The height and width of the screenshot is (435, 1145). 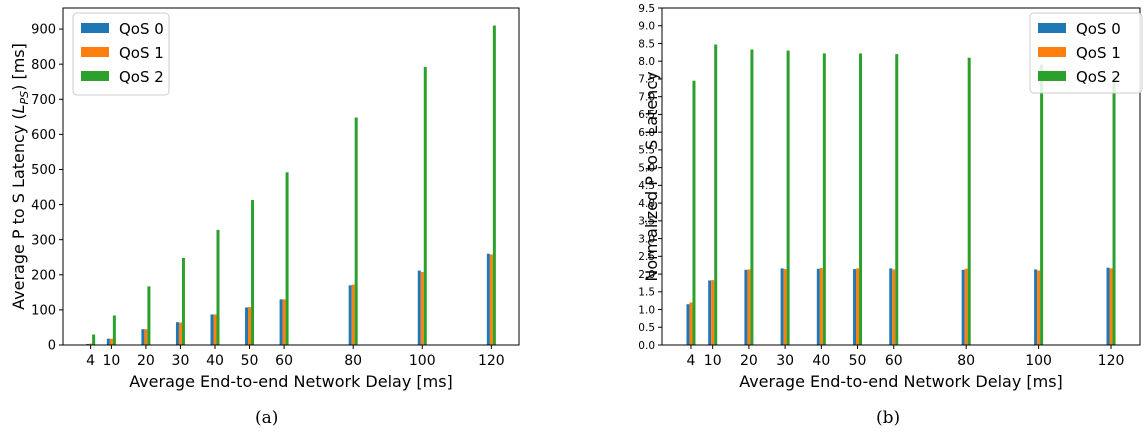 What do you see at coordinates (646, 151) in the screenshot?
I see `y-tick-label: 5.5` at bounding box center [646, 151].